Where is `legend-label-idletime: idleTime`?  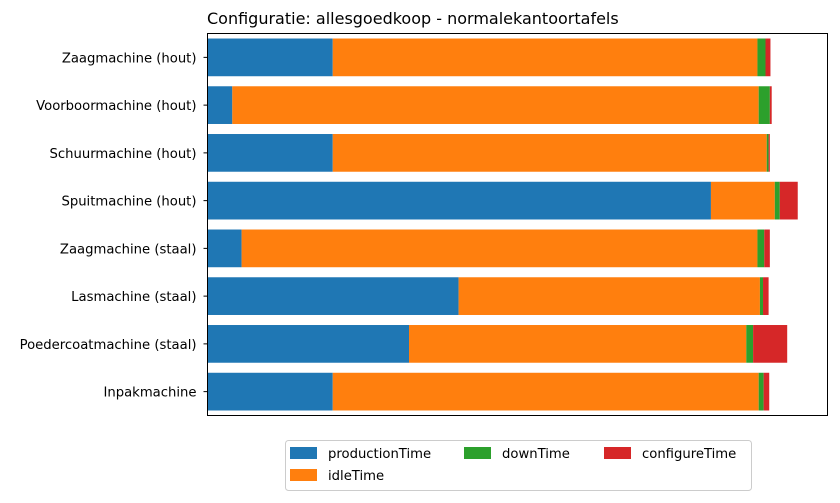
legend-label-idletime: idleTime is located at coordinates (356, 476).